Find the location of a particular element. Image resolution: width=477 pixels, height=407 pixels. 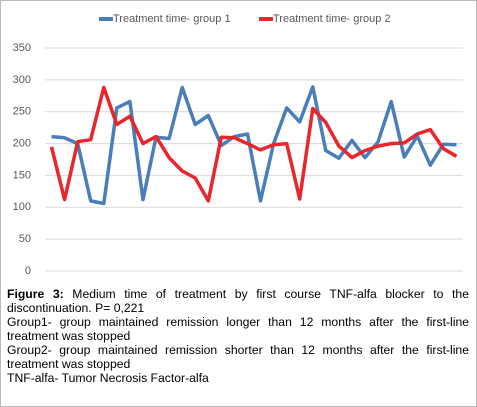

y-tick-label: 0 is located at coordinates (28, 271).